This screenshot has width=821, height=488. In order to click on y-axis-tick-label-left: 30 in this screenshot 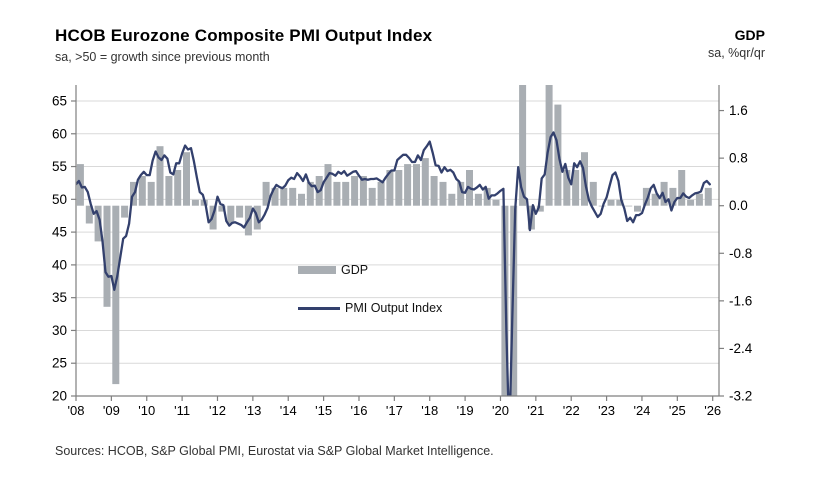, I will do `click(59, 330)`.